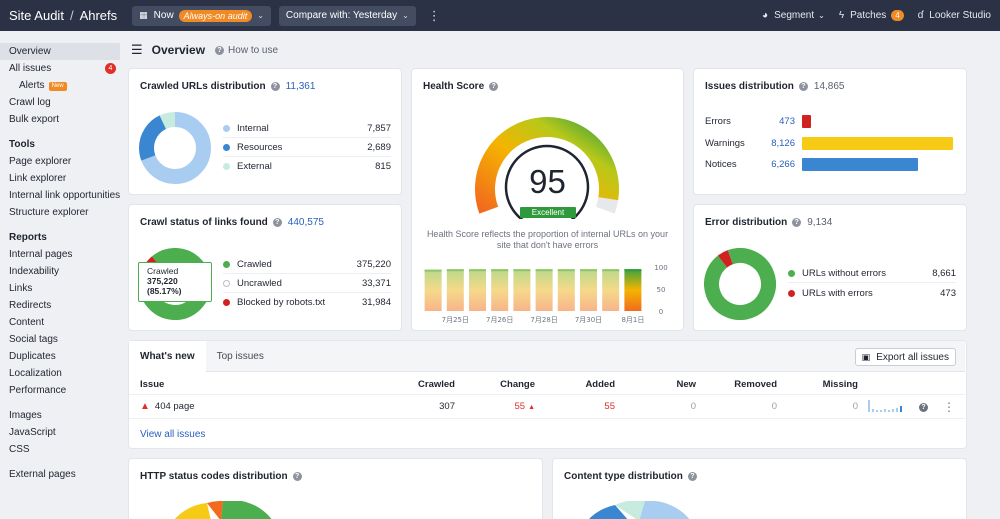 Image resolution: width=1000 pixels, height=519 pixels. What do you see at coordinates (436, 384) in the screenshot?
I see `column-header-crawled: Crawled` at bounding box center [436, 384].